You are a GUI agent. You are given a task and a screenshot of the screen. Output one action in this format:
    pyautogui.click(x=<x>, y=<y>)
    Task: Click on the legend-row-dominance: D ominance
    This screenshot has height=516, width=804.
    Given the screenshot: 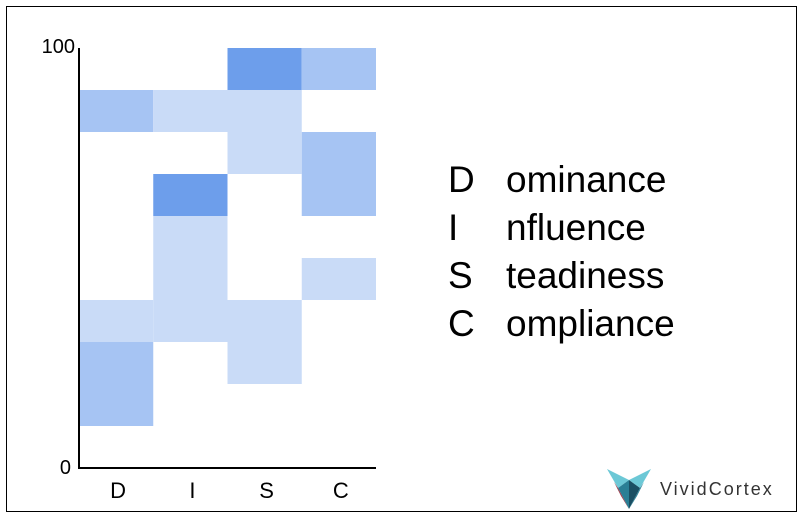 What is the action you would take?
    pyautogui.click(x=561, y=180)
    